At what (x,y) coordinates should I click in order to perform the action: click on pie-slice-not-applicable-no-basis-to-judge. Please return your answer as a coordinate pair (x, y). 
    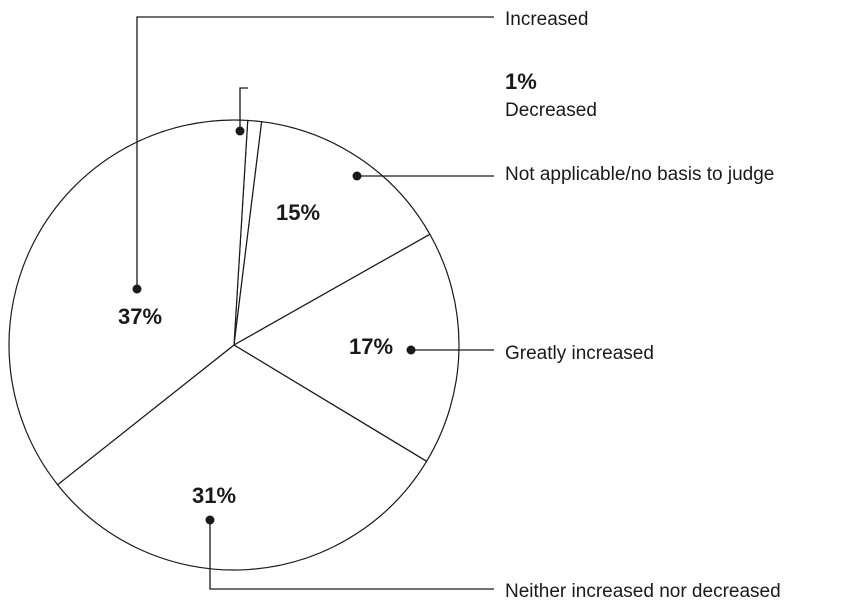
    Looking at the image, I should click on (332, 234).